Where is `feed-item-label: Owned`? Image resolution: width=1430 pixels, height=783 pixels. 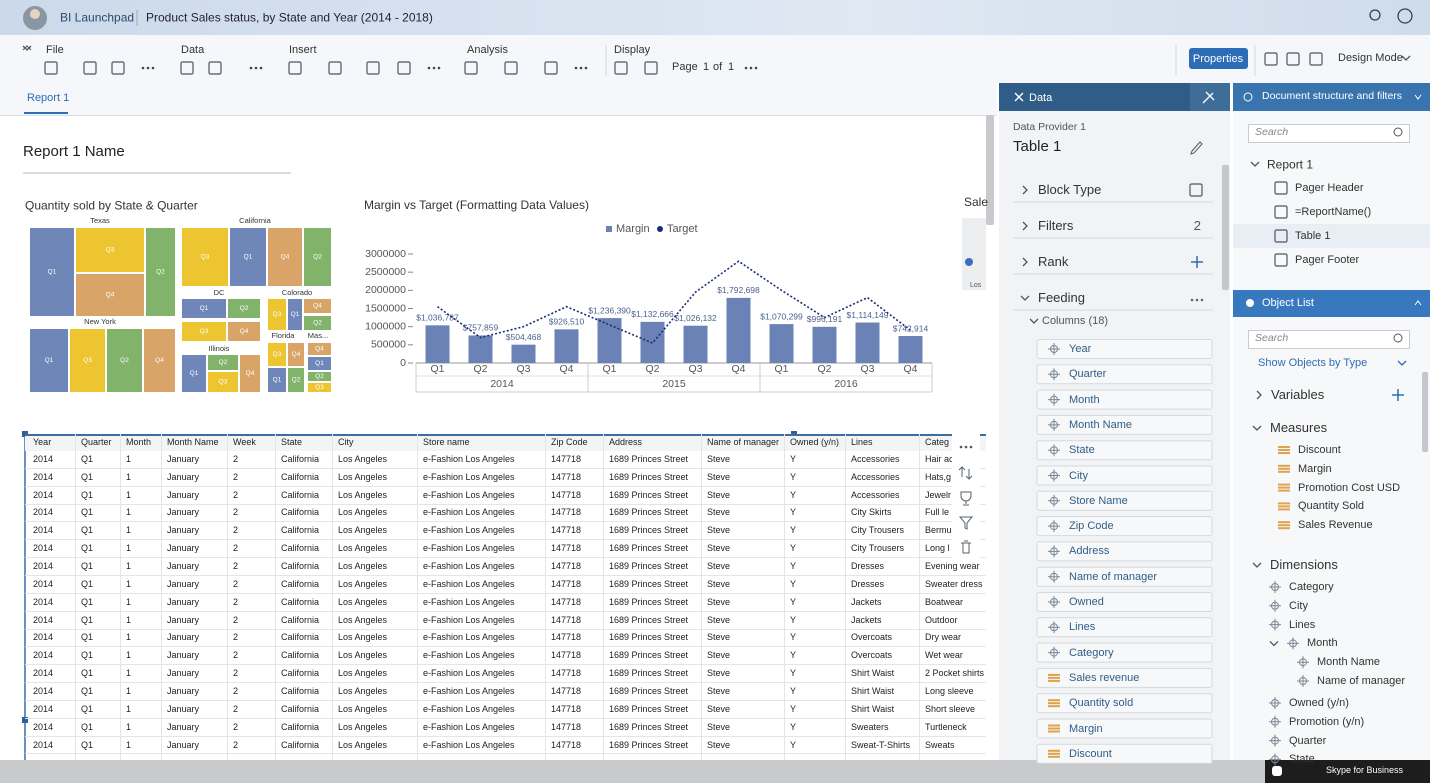
feed-item-label: Owned is located at coordinates (1086, 601).